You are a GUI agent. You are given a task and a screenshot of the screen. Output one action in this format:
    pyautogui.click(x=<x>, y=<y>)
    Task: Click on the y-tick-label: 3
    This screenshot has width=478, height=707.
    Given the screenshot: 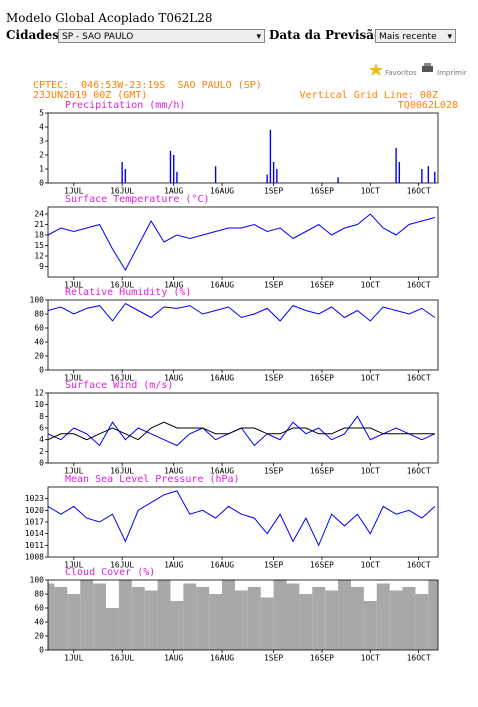 What is the action you would take?
    pyautogui.click(x=41, y=141)
    